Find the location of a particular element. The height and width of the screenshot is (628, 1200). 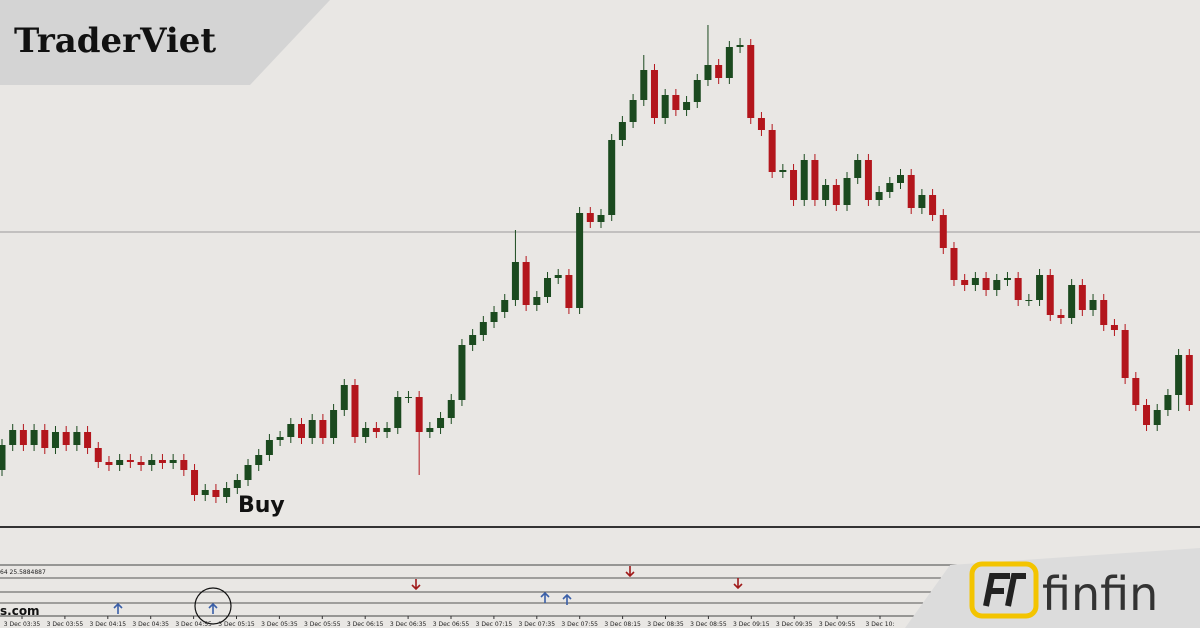

x-tick-label: 3 Dec 09:35 is located at coordinates (794, 624).